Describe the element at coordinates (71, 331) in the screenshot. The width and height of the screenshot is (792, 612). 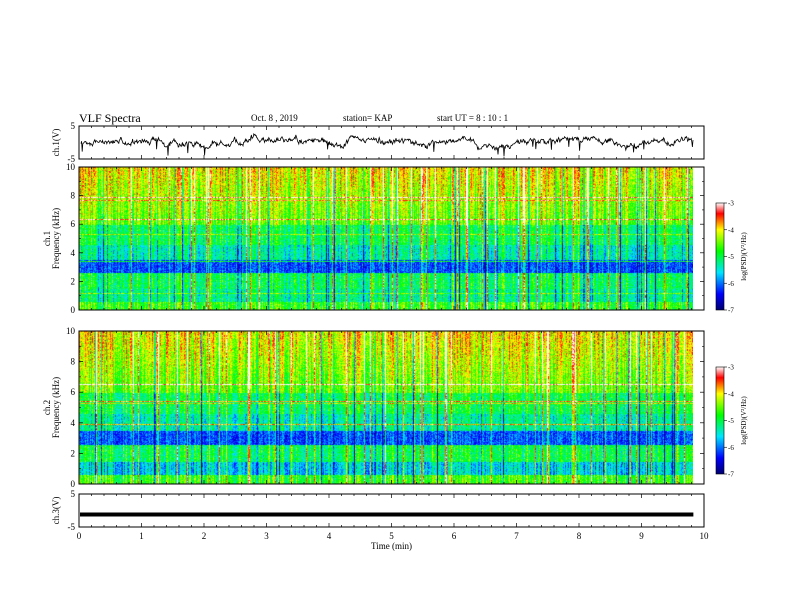
I see `ytick-ch2-spectrogram-10: 10` at that location.